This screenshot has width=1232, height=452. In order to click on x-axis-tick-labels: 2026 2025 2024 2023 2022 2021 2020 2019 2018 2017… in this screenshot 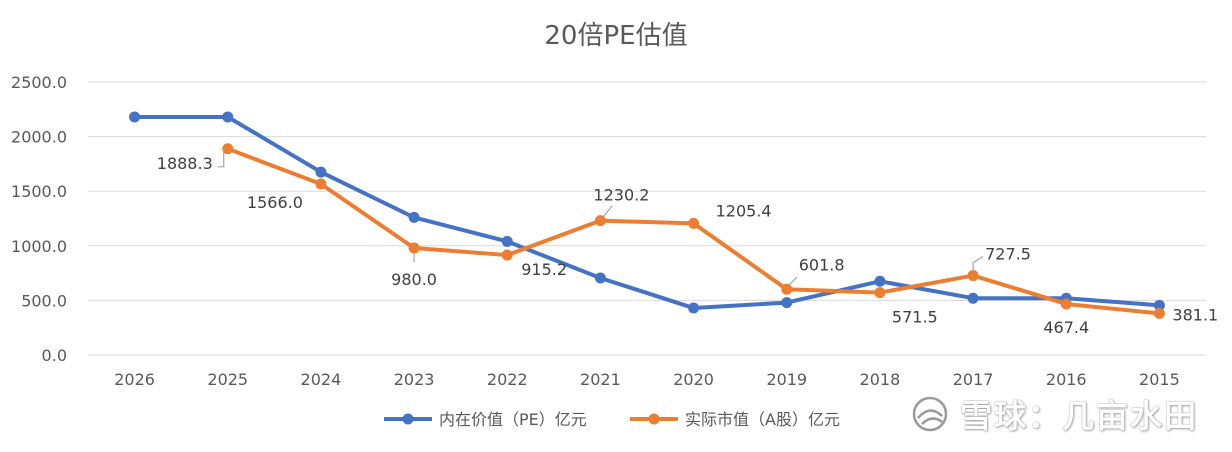, I will do `click(647, 379)`.